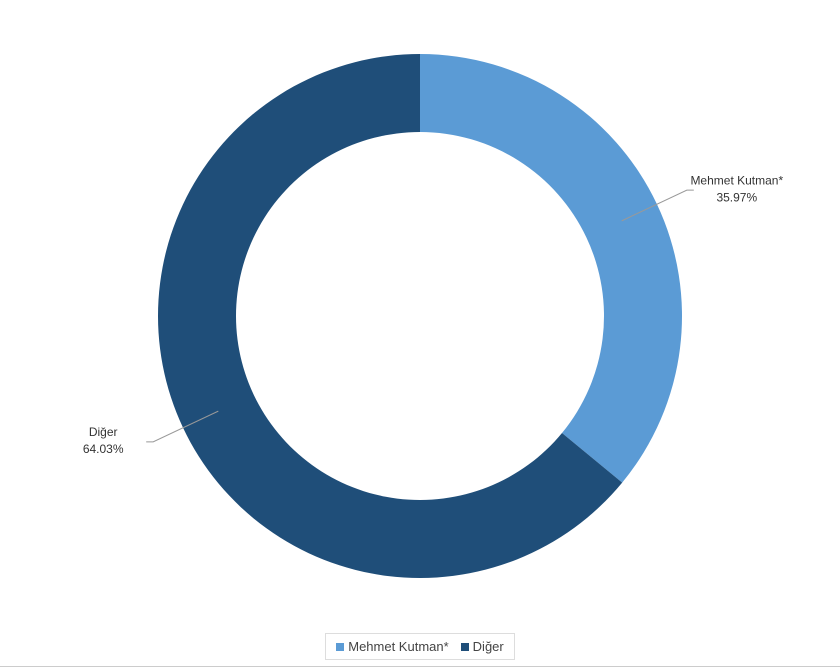 Image resolution: width=840 pixels, height=669 pixels. I want to click on legend-box: Mehmet Kutman* Diğer, so click(420, 646).